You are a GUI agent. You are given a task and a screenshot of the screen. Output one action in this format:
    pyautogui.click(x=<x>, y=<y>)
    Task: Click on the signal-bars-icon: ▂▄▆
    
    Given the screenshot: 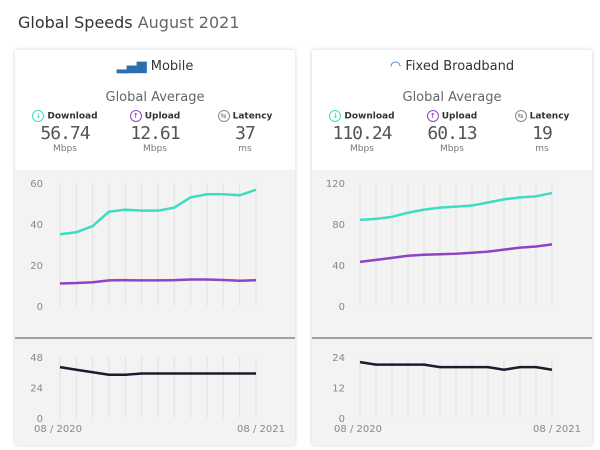 What is the action you would take?
    pyautogui.click(x=131, y=66)
    